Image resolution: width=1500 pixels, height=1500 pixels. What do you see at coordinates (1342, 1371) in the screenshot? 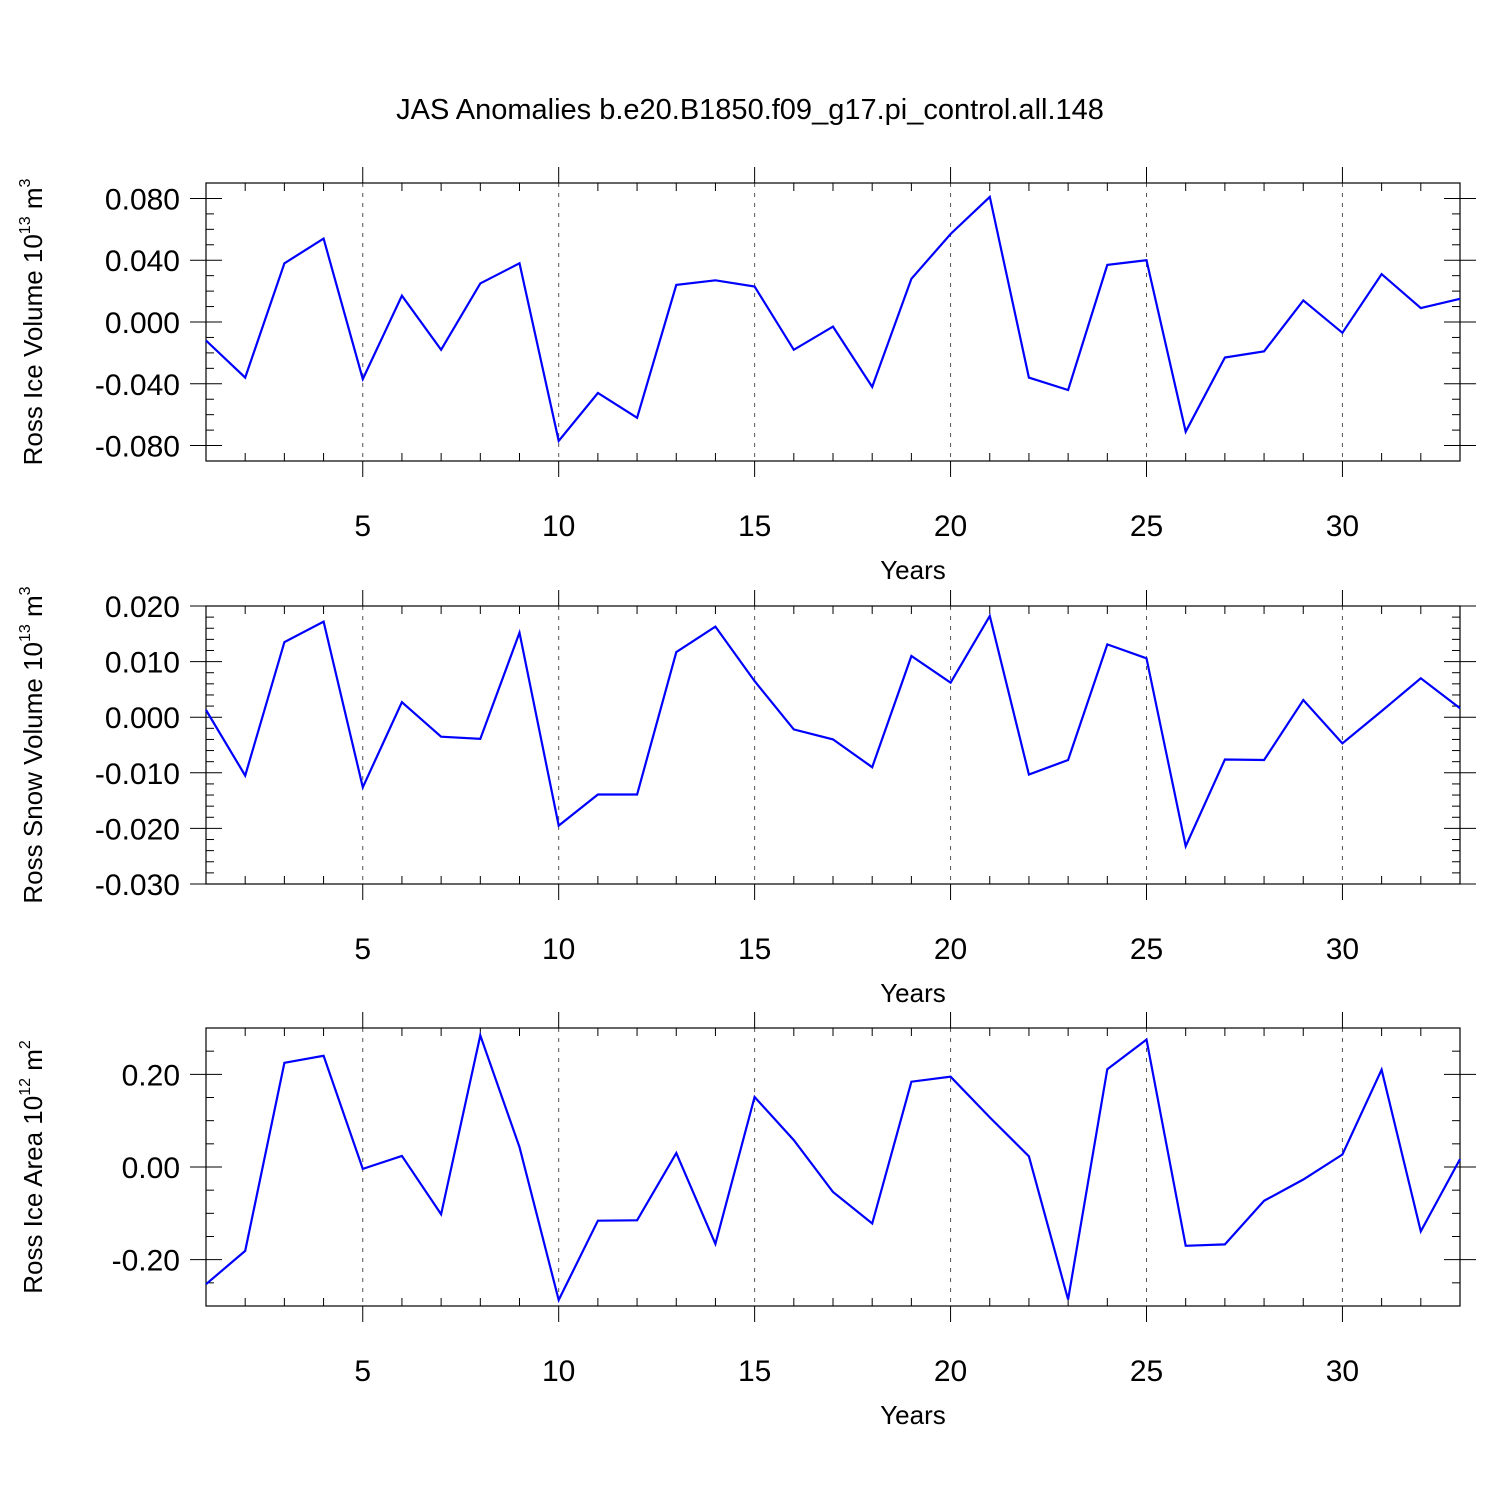
I see `x-tick-label: 30` at bounding box center [1342, 1371].